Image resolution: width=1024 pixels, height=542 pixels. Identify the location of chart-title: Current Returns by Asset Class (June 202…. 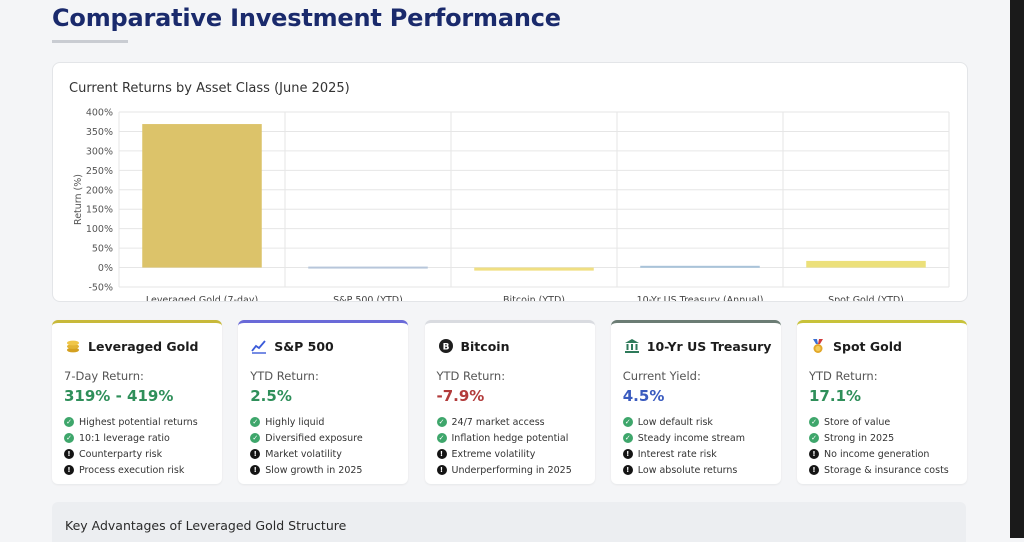
(209, 88).